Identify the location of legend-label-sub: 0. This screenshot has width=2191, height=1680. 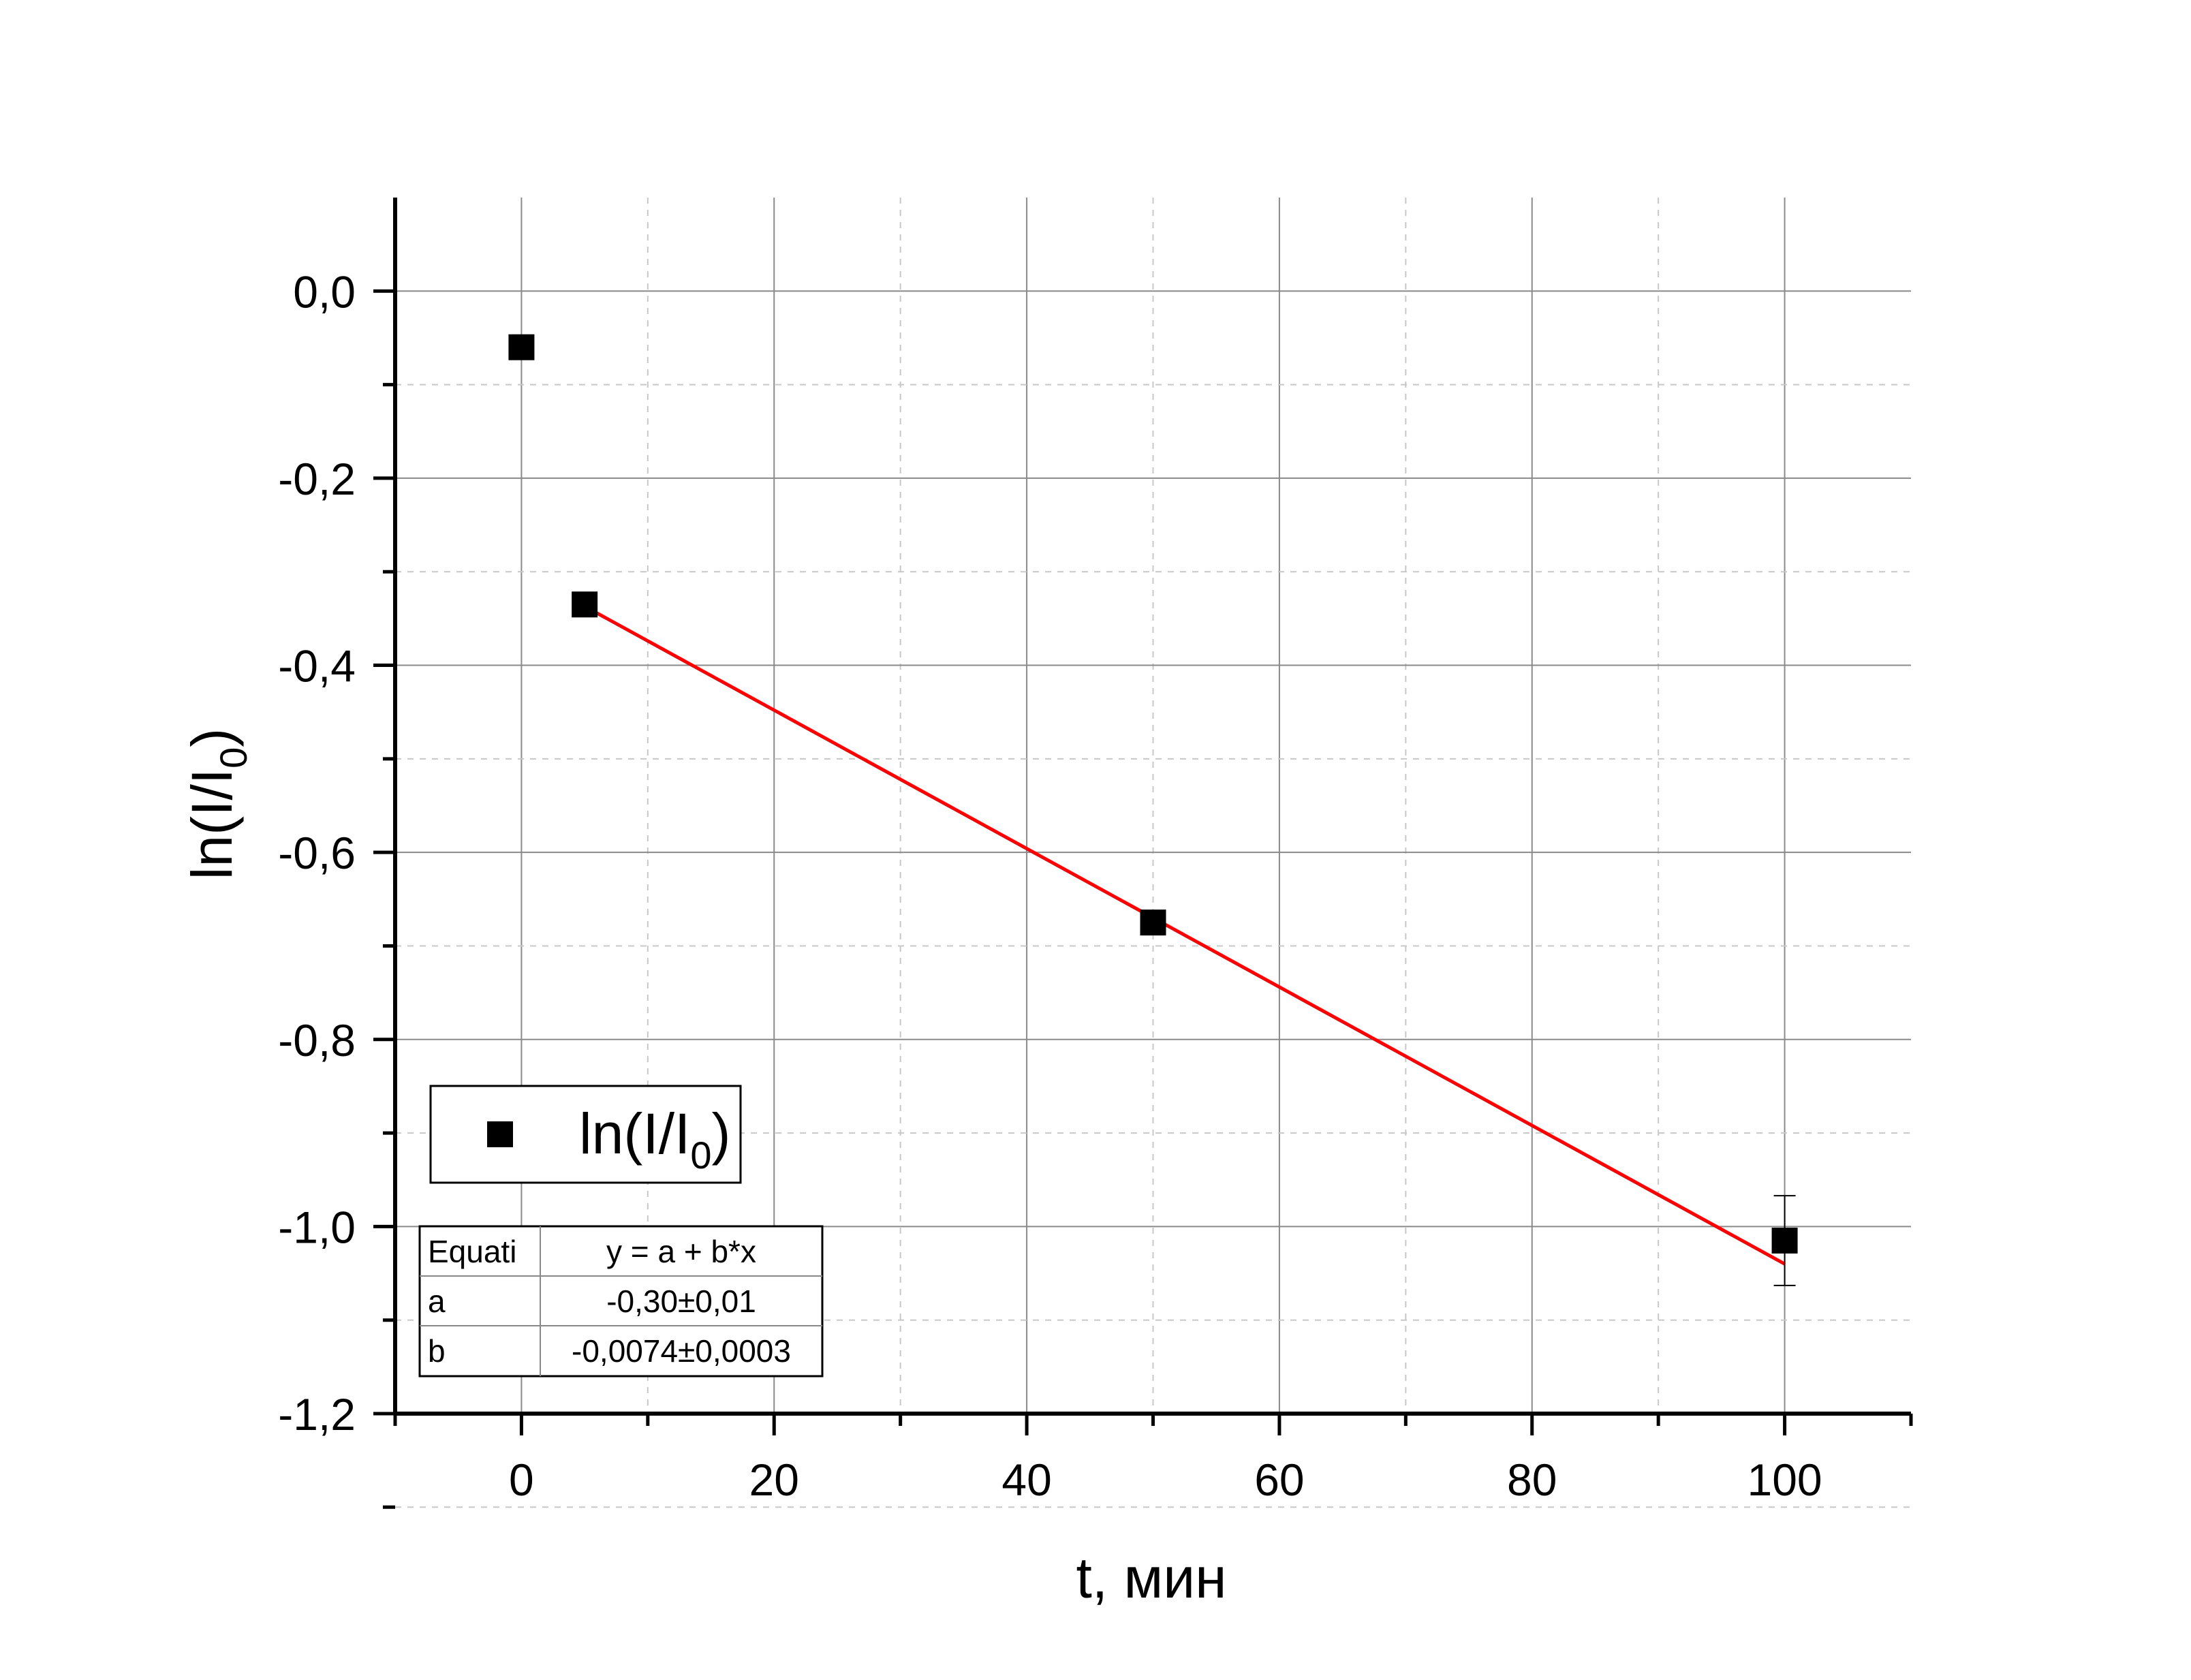
(700, 1155).